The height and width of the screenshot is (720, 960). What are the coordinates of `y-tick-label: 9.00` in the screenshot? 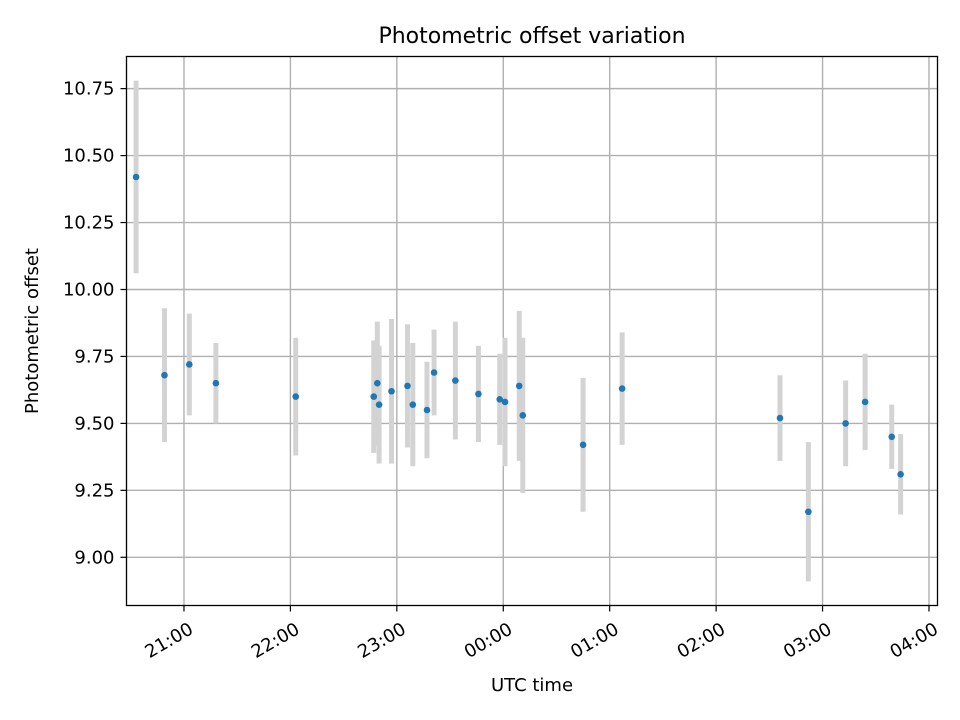 It's located at (94, 557).